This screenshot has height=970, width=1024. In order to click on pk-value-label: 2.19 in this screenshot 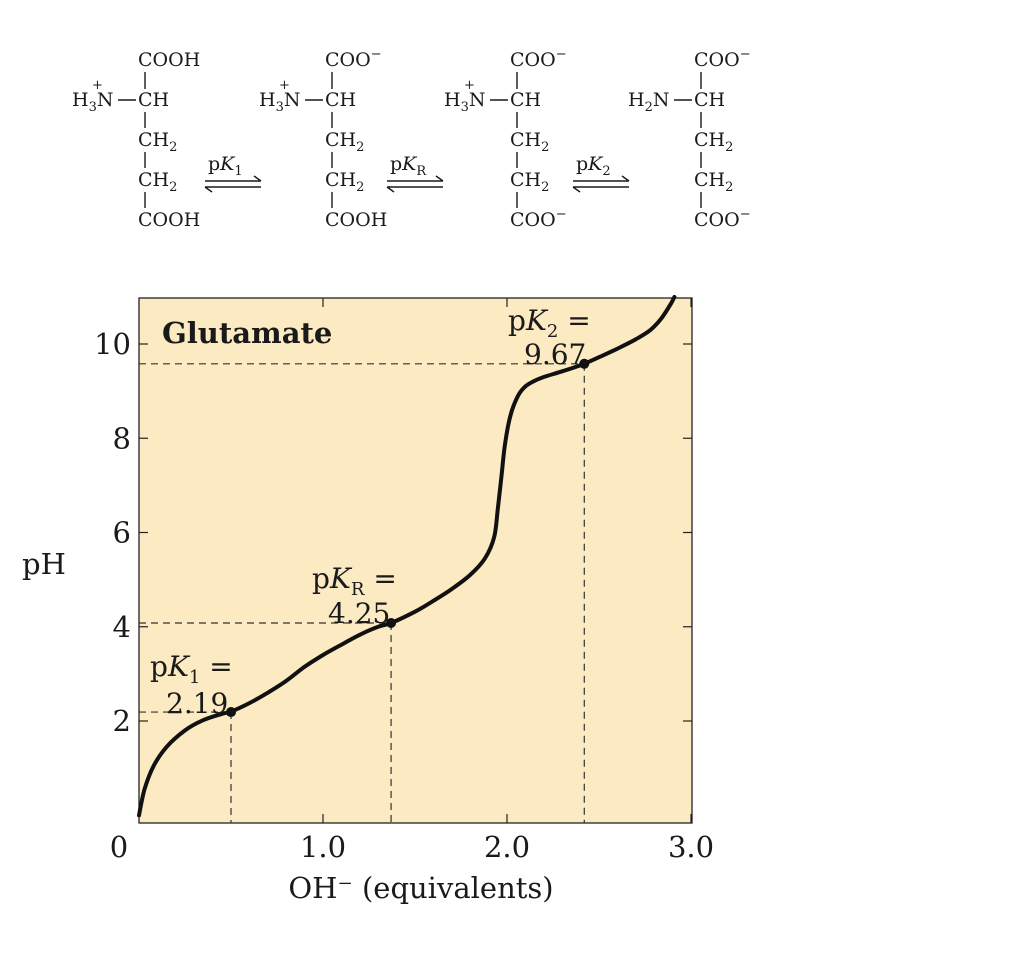, I will do `click(197, 703)`.